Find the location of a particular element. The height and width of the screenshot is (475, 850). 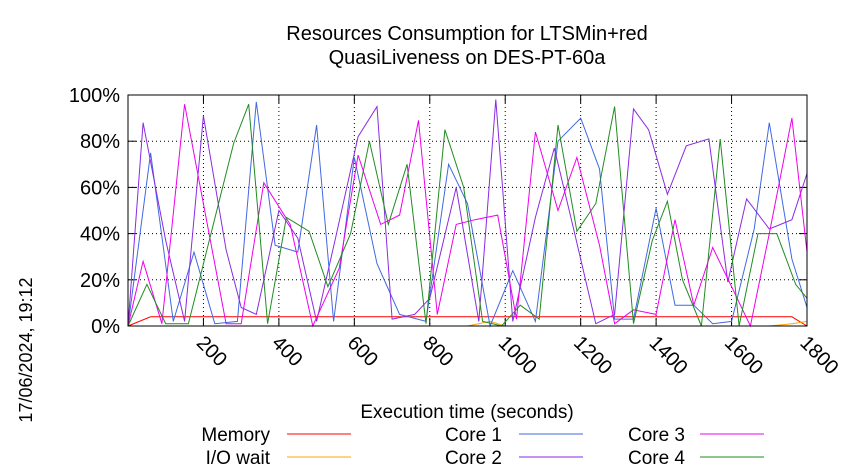

y-tick-label: 60% is located at coordinates (100, 188).